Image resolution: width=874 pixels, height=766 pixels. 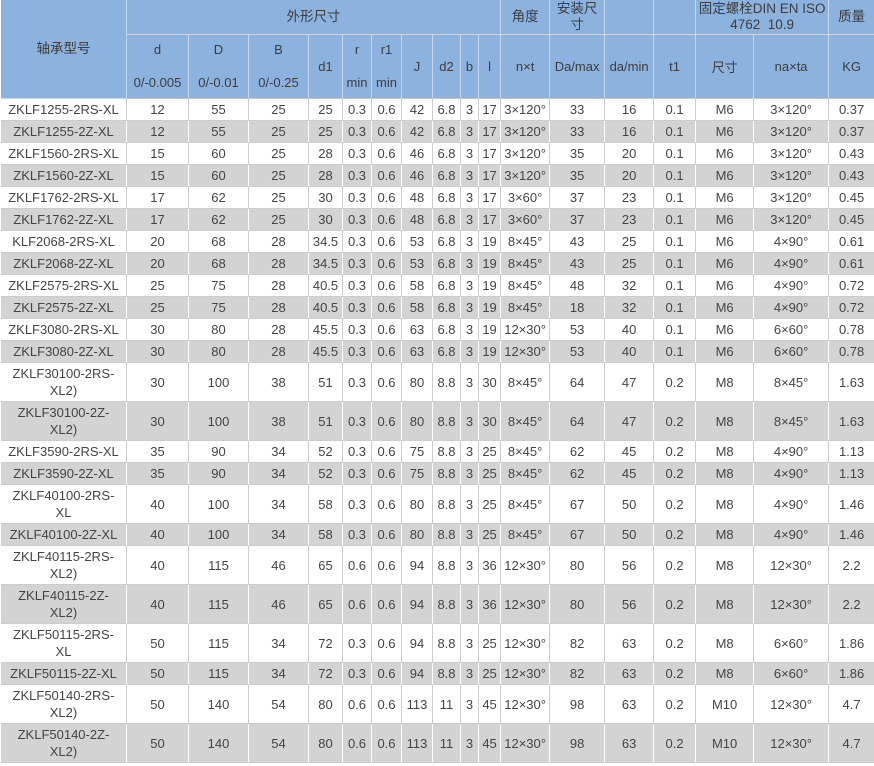 What do you see at coordinates (792, 565) in the screenshot?
I see `value-cell: 12×30°` at bounding box center [792, 565].